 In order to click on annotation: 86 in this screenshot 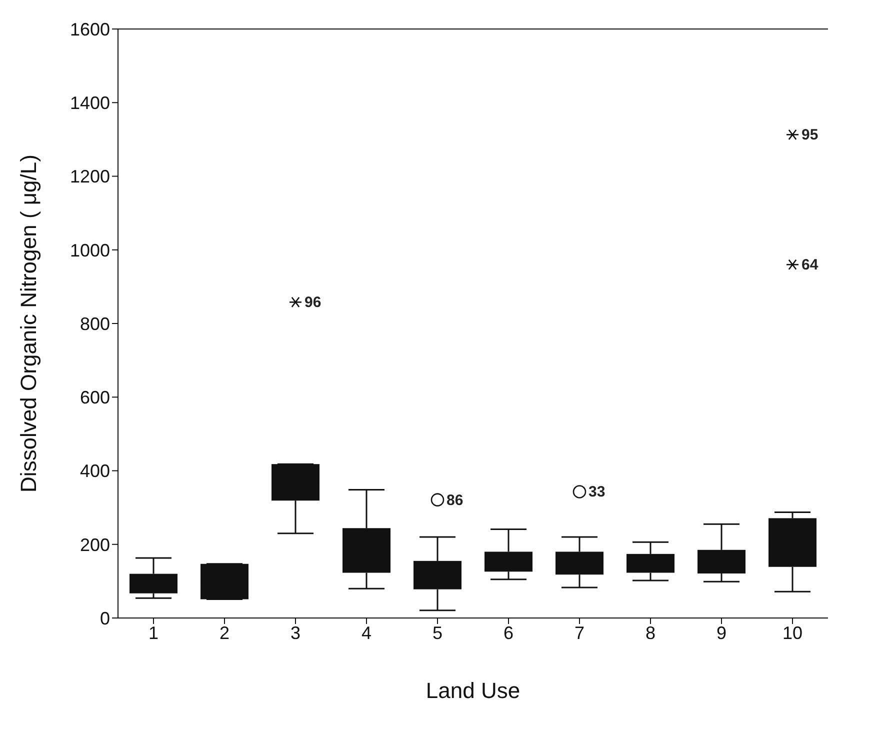, I will do `click(455, 500)`.